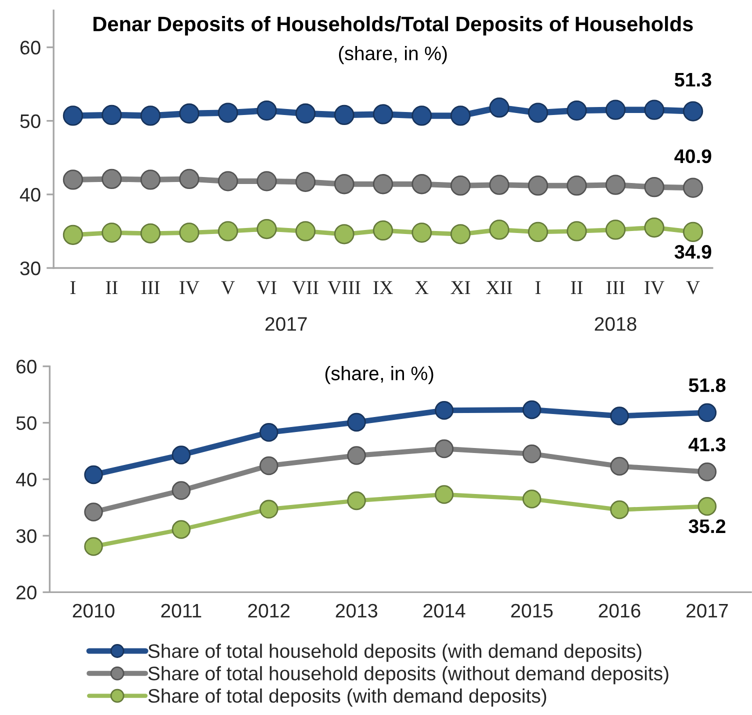 The height and width of the screenshot is (715, 752). What do you see at coordinates (26, 479) in the screenshot?
I see `y-tick-label: 40` at bounding box center [26, 479].